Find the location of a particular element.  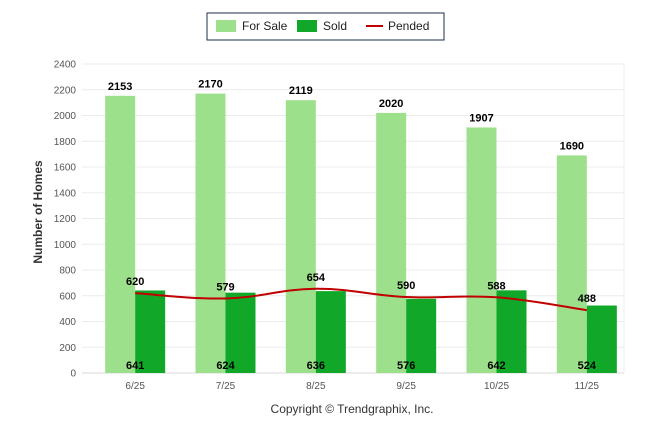

legend-box is located at coordinates (325, 26).